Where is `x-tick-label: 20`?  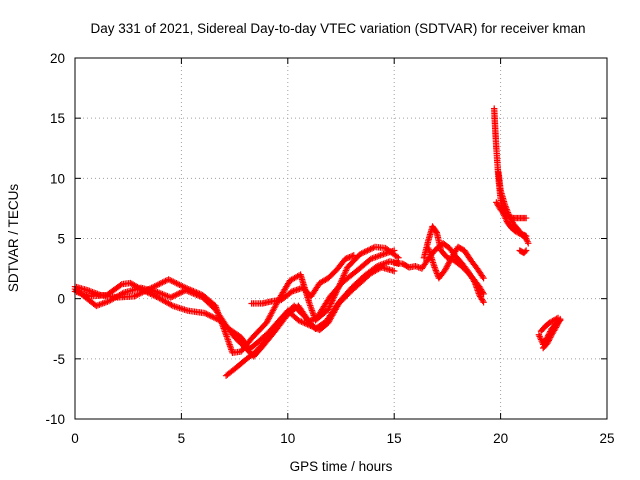
x-tick-label: 20 is located at coordinates (500, 438).